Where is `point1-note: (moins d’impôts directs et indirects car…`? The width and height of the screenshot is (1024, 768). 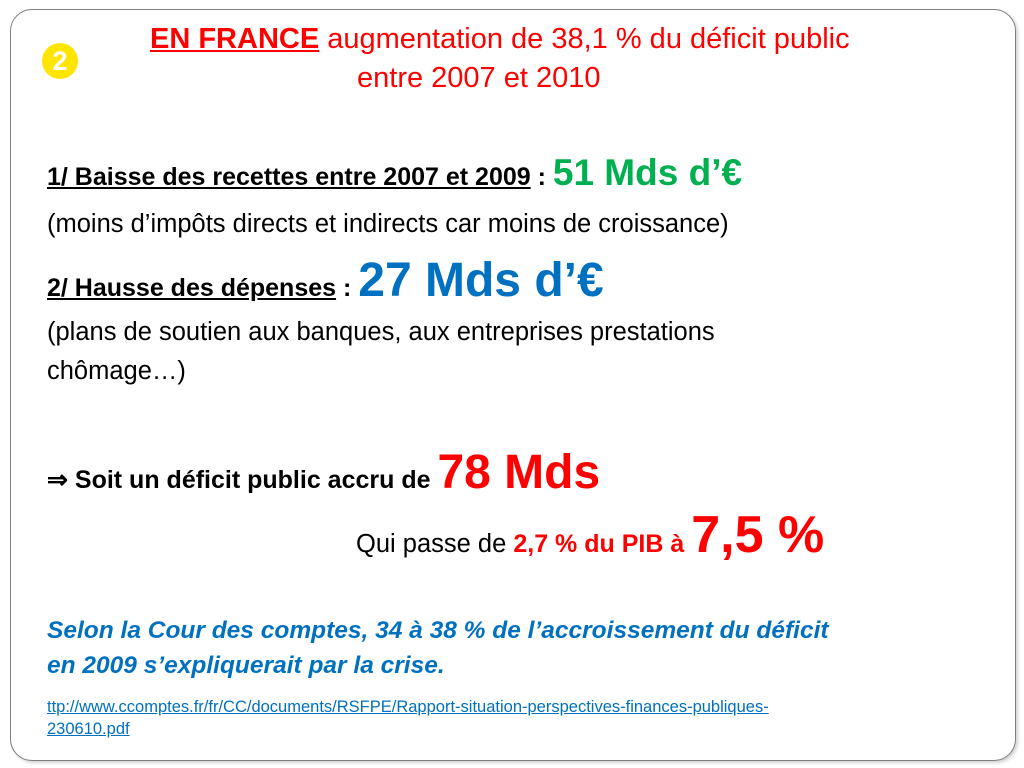
point1-note: (moins d’impôts directs et indirects car… is located at coordinates (388, 224).